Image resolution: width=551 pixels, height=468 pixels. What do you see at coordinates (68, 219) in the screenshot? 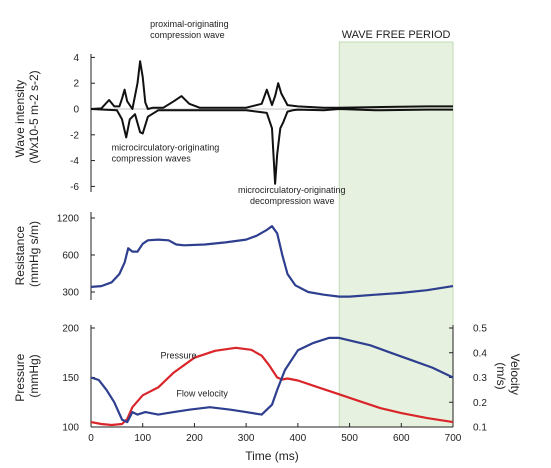
I see `y-tick-label: 1200` at bounding box center [68, 219].